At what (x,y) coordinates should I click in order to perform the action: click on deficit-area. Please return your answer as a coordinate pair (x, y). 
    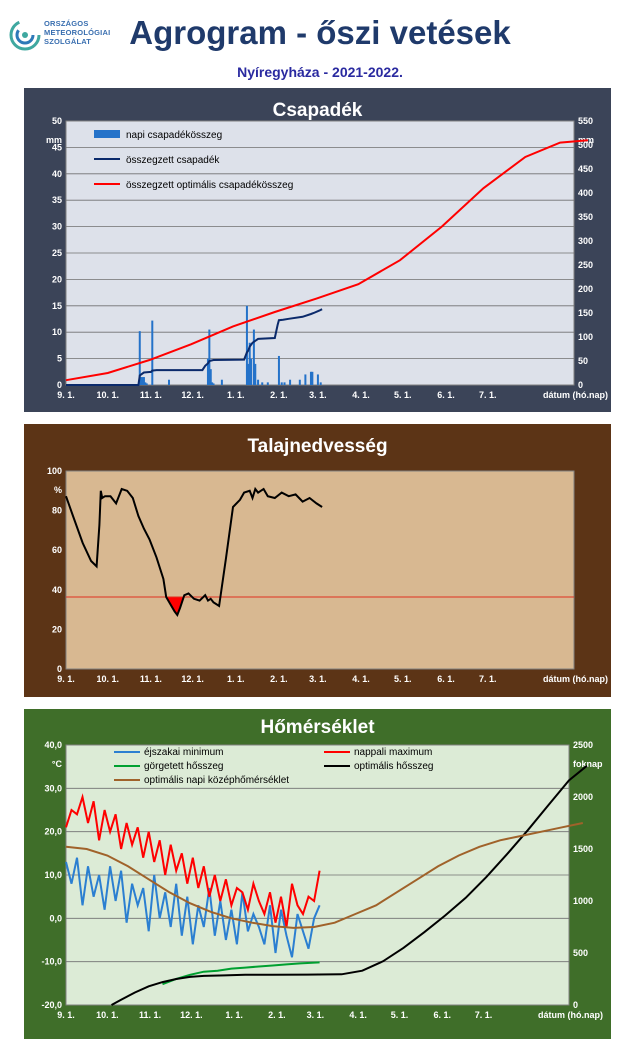
    Looking at the image, I should click on (175, 606).